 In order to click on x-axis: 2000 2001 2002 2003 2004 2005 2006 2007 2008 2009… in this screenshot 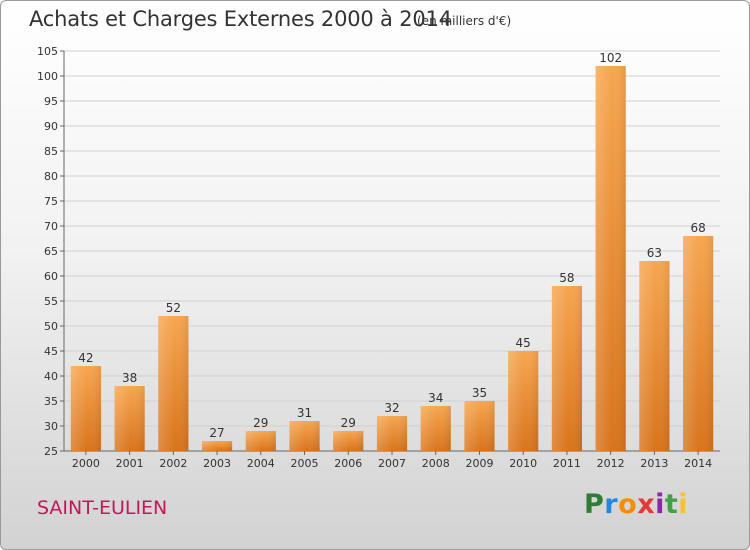, I will do `click(392, 460)`.